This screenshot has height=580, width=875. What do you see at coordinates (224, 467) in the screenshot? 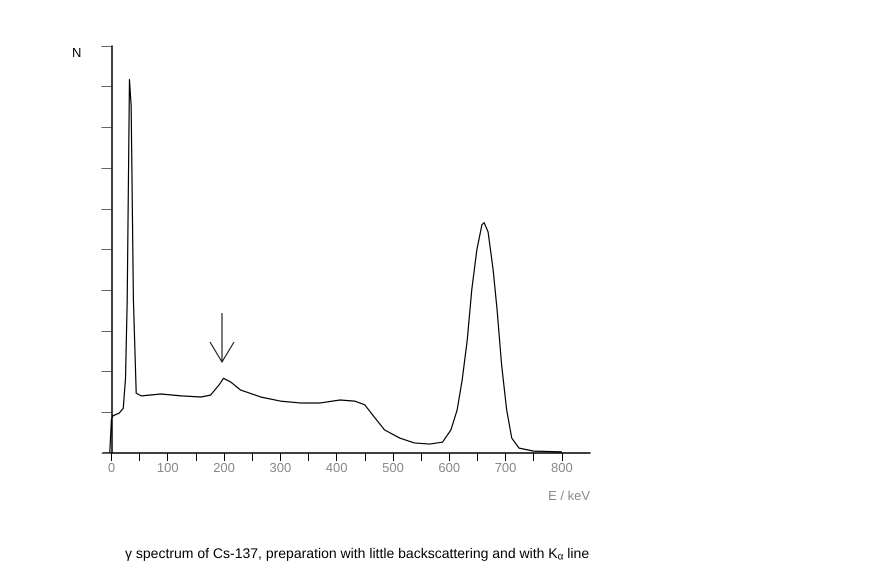
I see `x-tick-label: 200` at bounding box center [224, 467].